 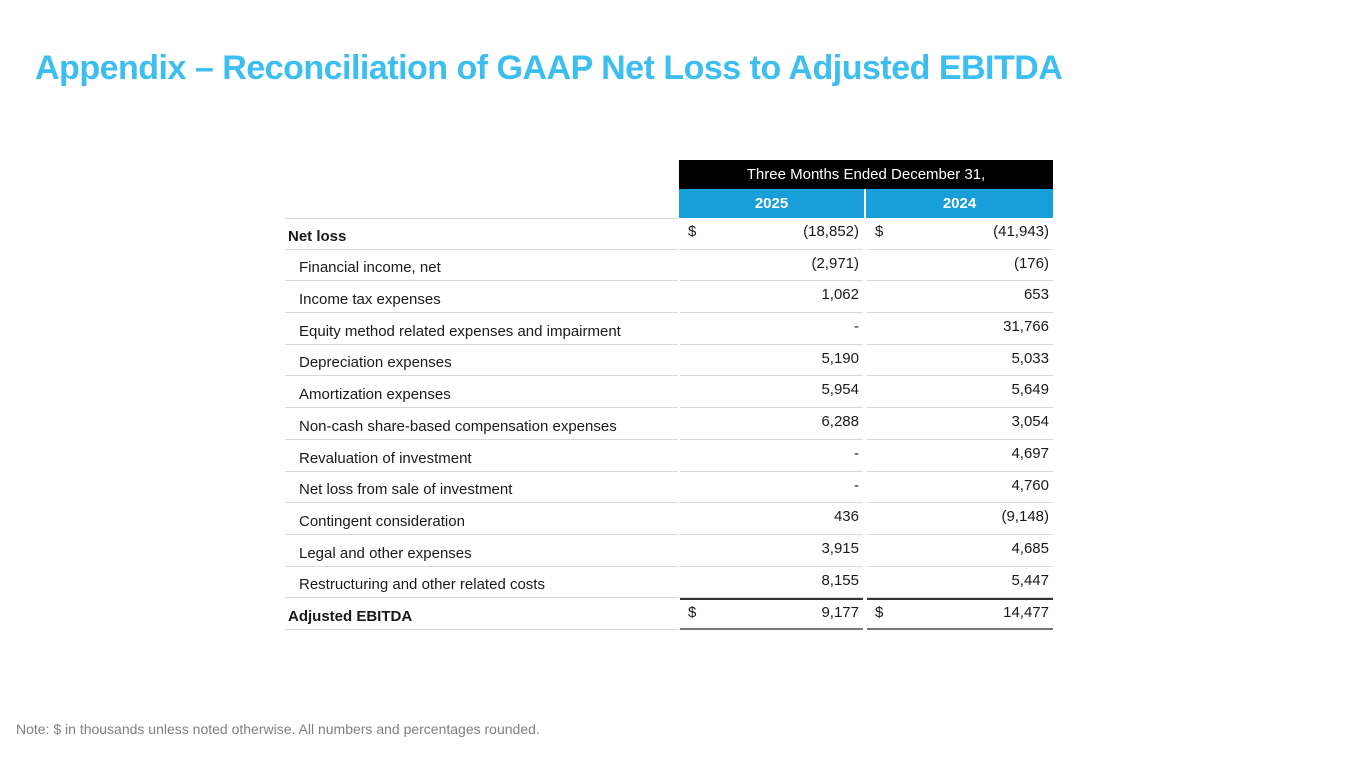 I want to click on table-row: Revaluation of investment - 4,697, so click(x=669, y=456).